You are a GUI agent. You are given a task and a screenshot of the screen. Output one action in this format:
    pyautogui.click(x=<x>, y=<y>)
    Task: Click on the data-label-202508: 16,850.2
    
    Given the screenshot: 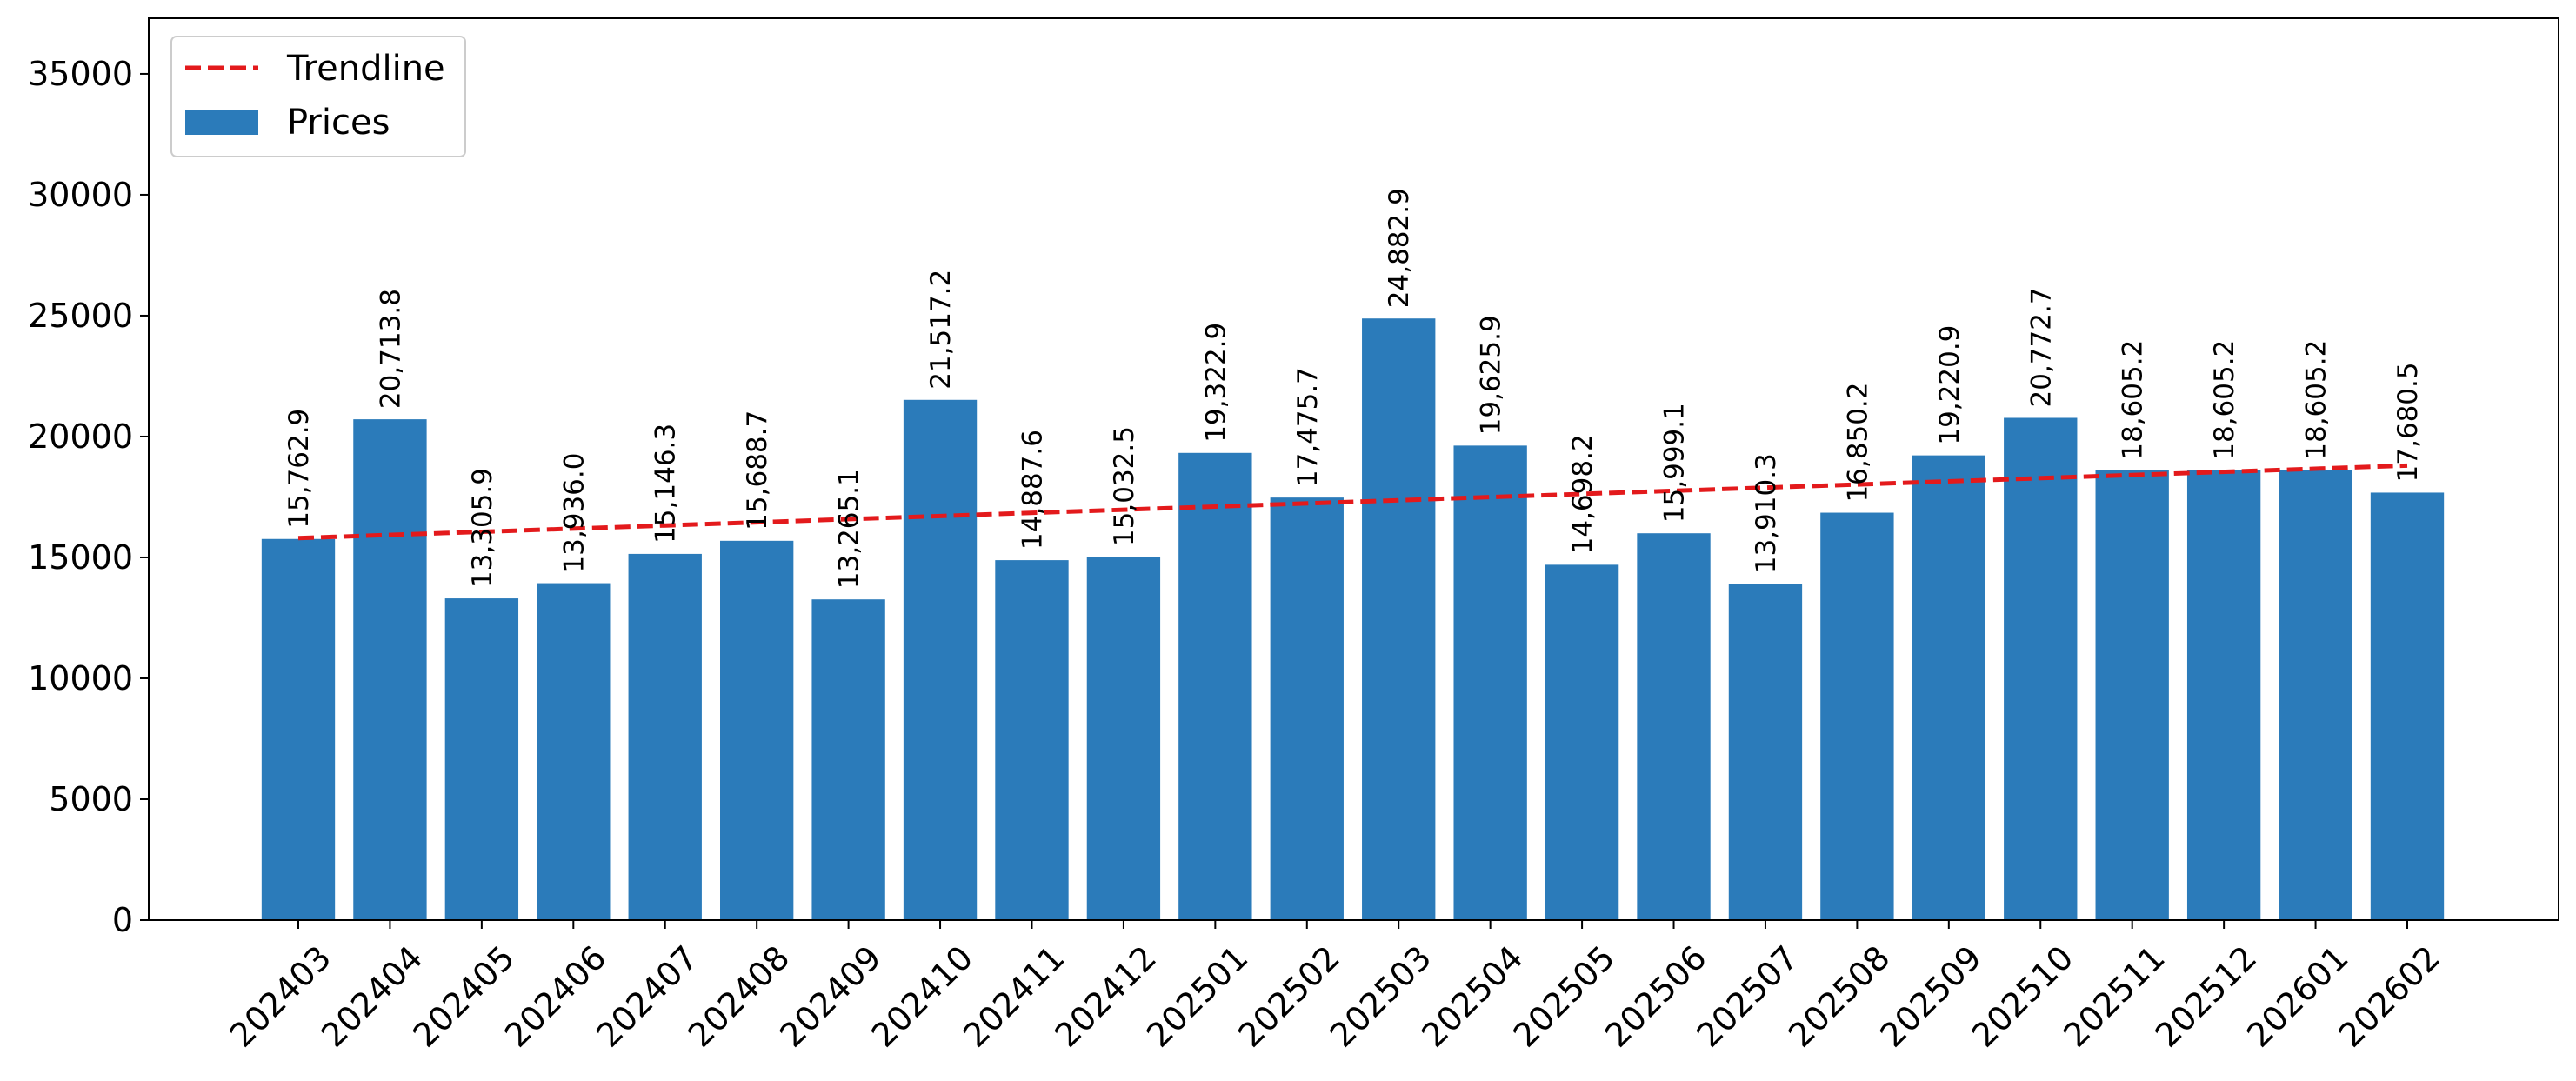 What is the action you would take?
    pyautogui.click(x=1857, y=442)
    